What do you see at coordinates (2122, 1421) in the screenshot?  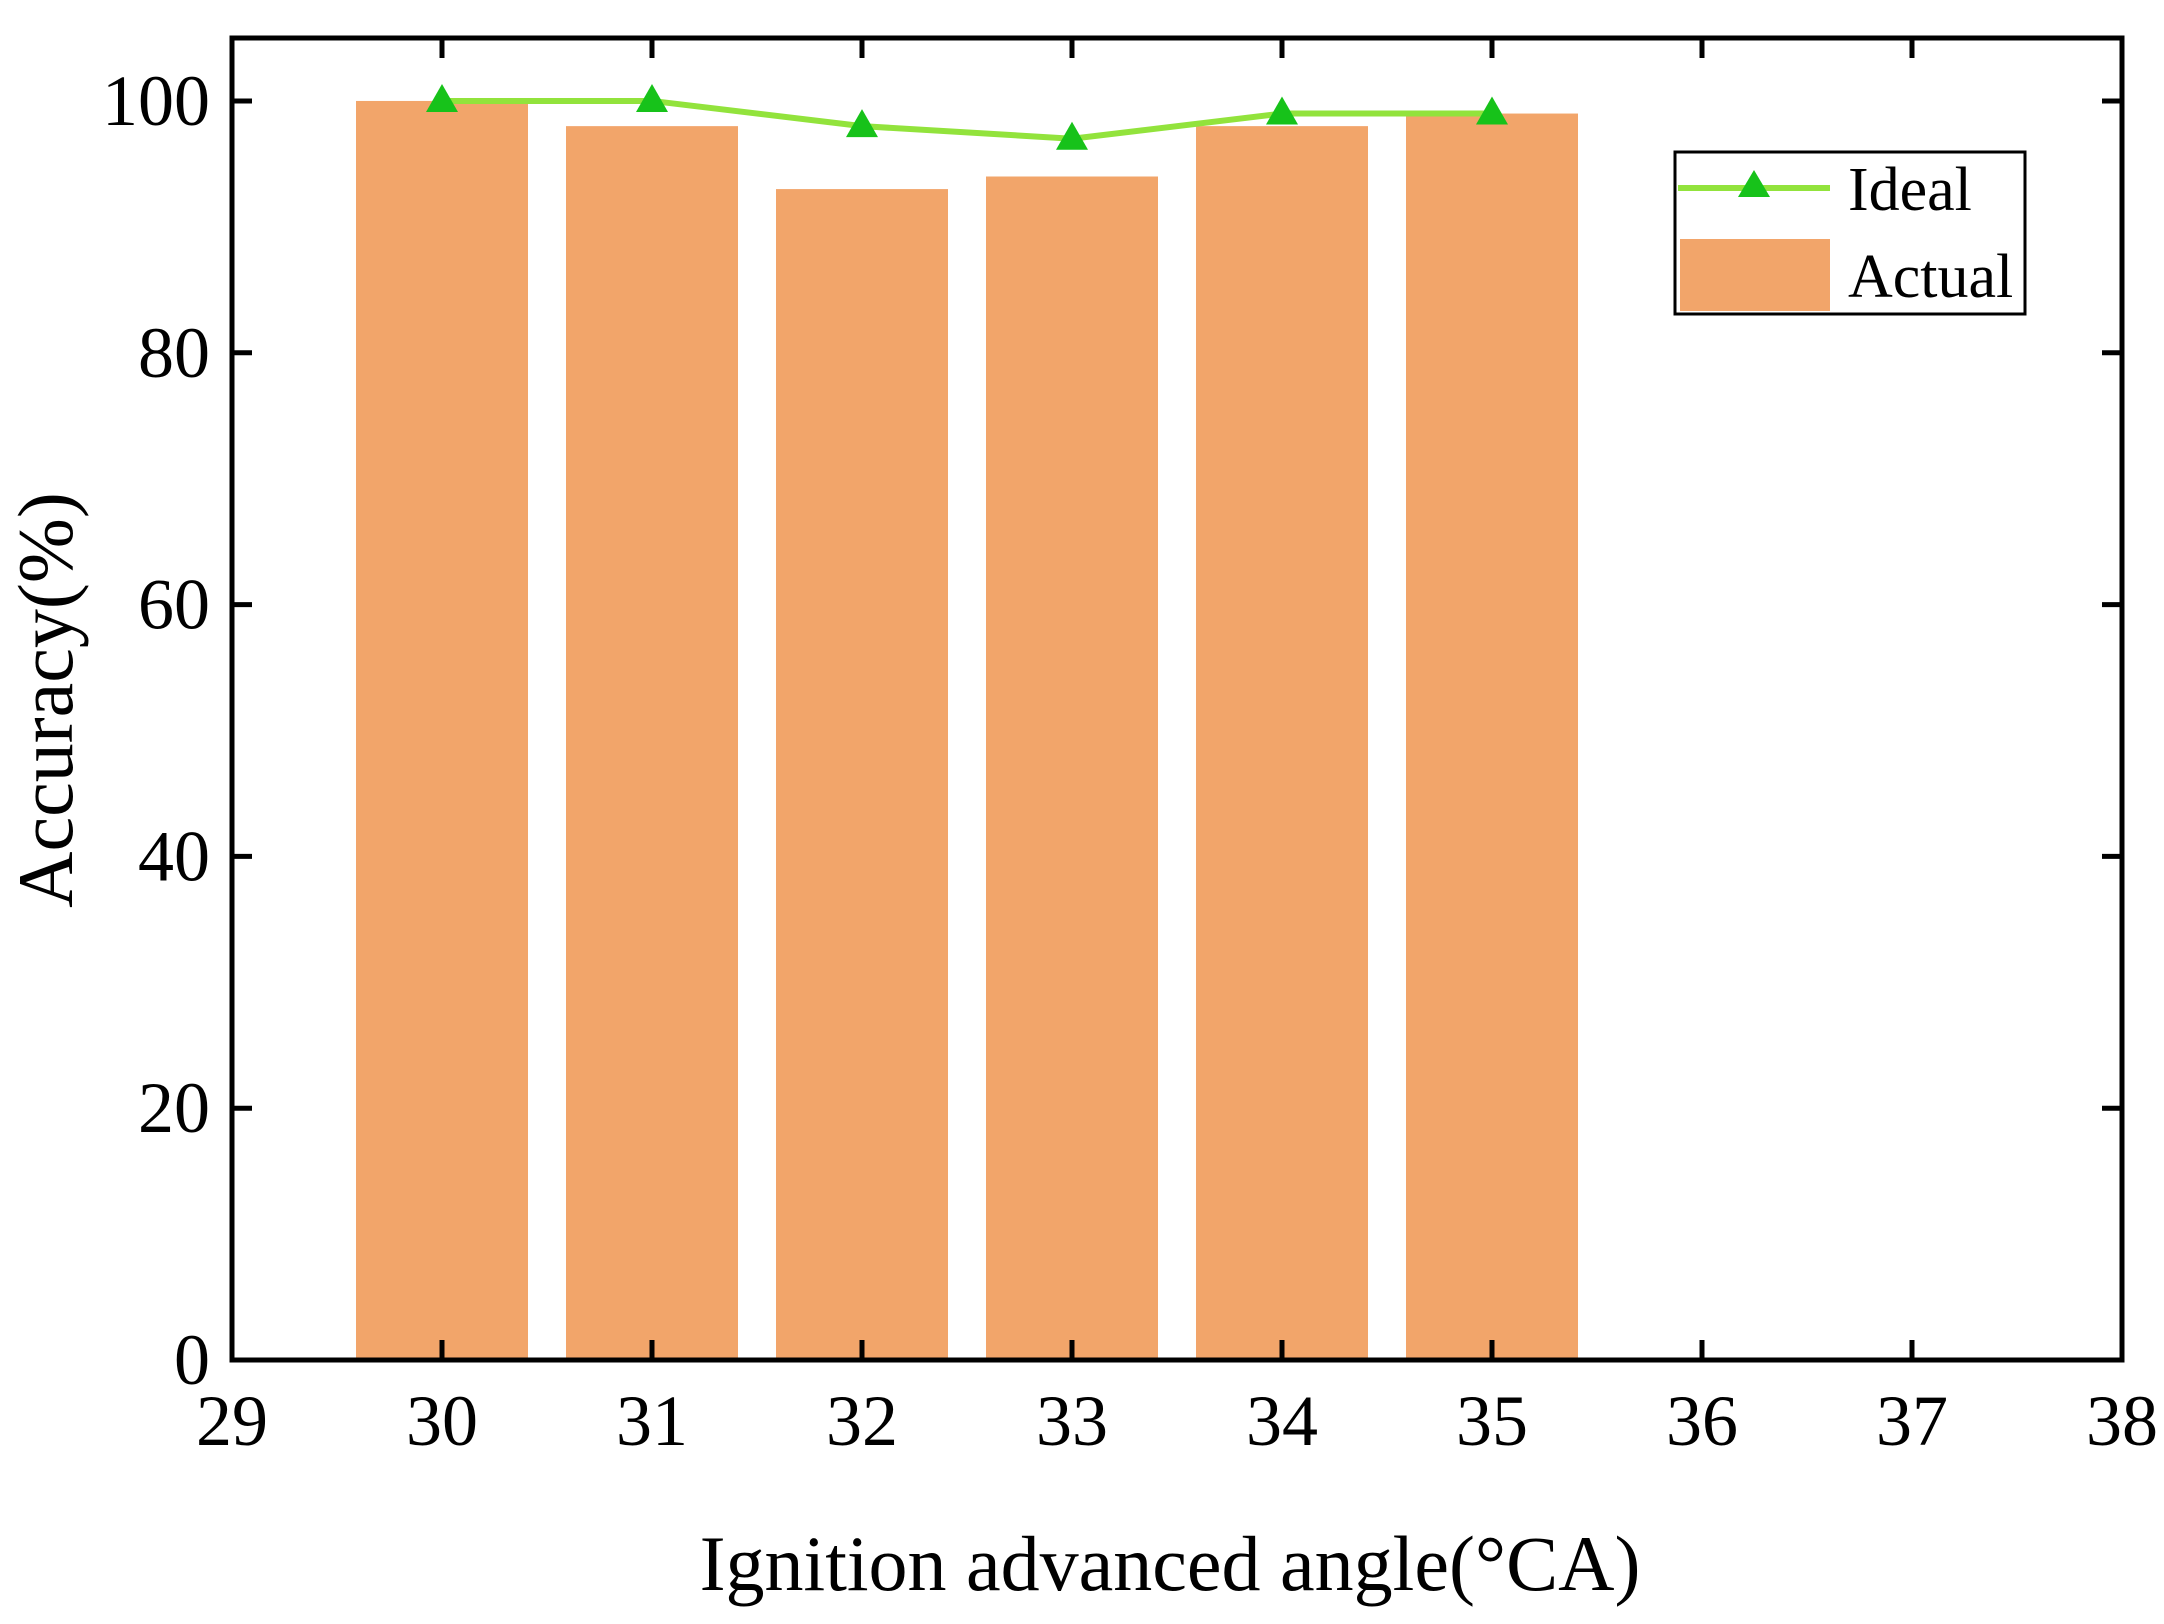 I see `x-tick-label-38: 38` at bounding box center [2122, 1421].